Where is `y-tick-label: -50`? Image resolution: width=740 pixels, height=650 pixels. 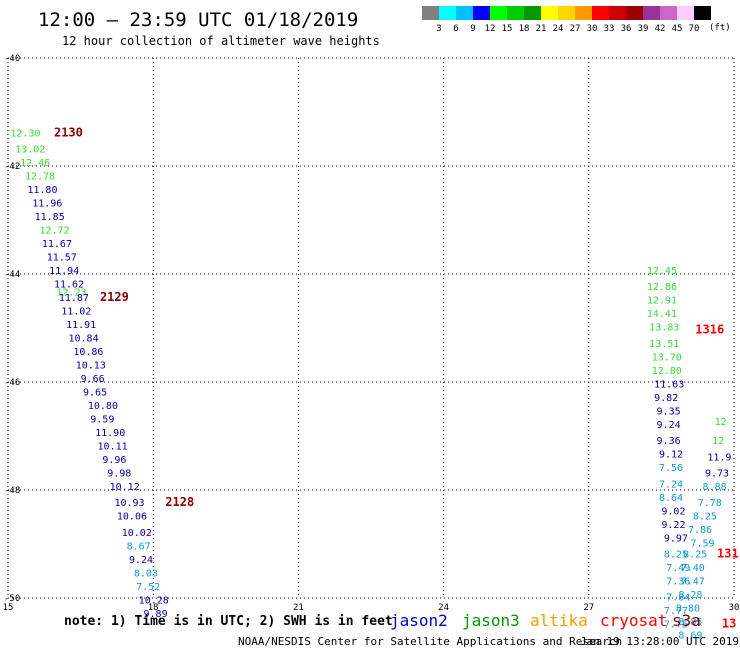
y-tick-label: -50 is located at coordinates (12, 599).